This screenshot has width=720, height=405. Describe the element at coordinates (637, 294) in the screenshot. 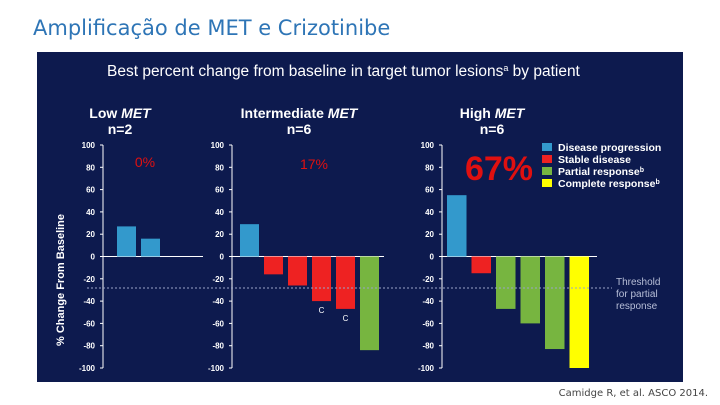

I see `threshold-label-line: for partial` at that location.